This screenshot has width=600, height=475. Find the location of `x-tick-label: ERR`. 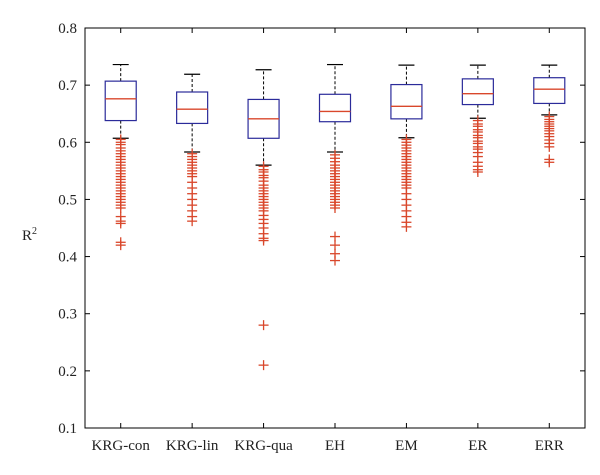

x-tick-label: ERR is located at coordinates (549, 446).